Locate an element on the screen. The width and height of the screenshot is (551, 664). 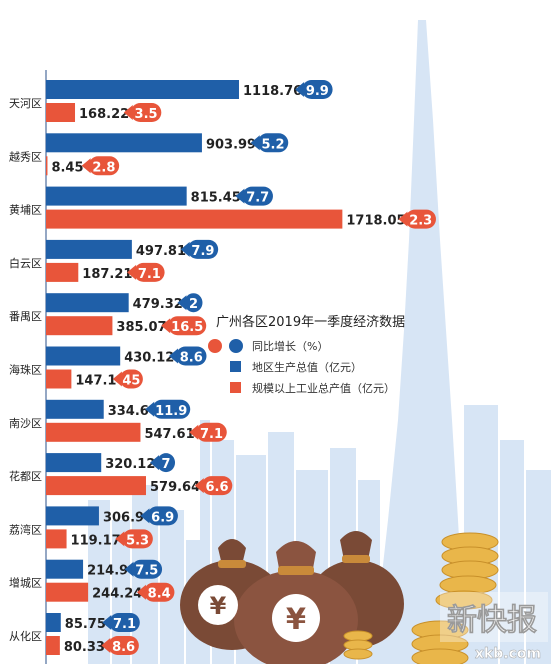
gdp-value-label: 497.81 is located at coordinates (161, 251).